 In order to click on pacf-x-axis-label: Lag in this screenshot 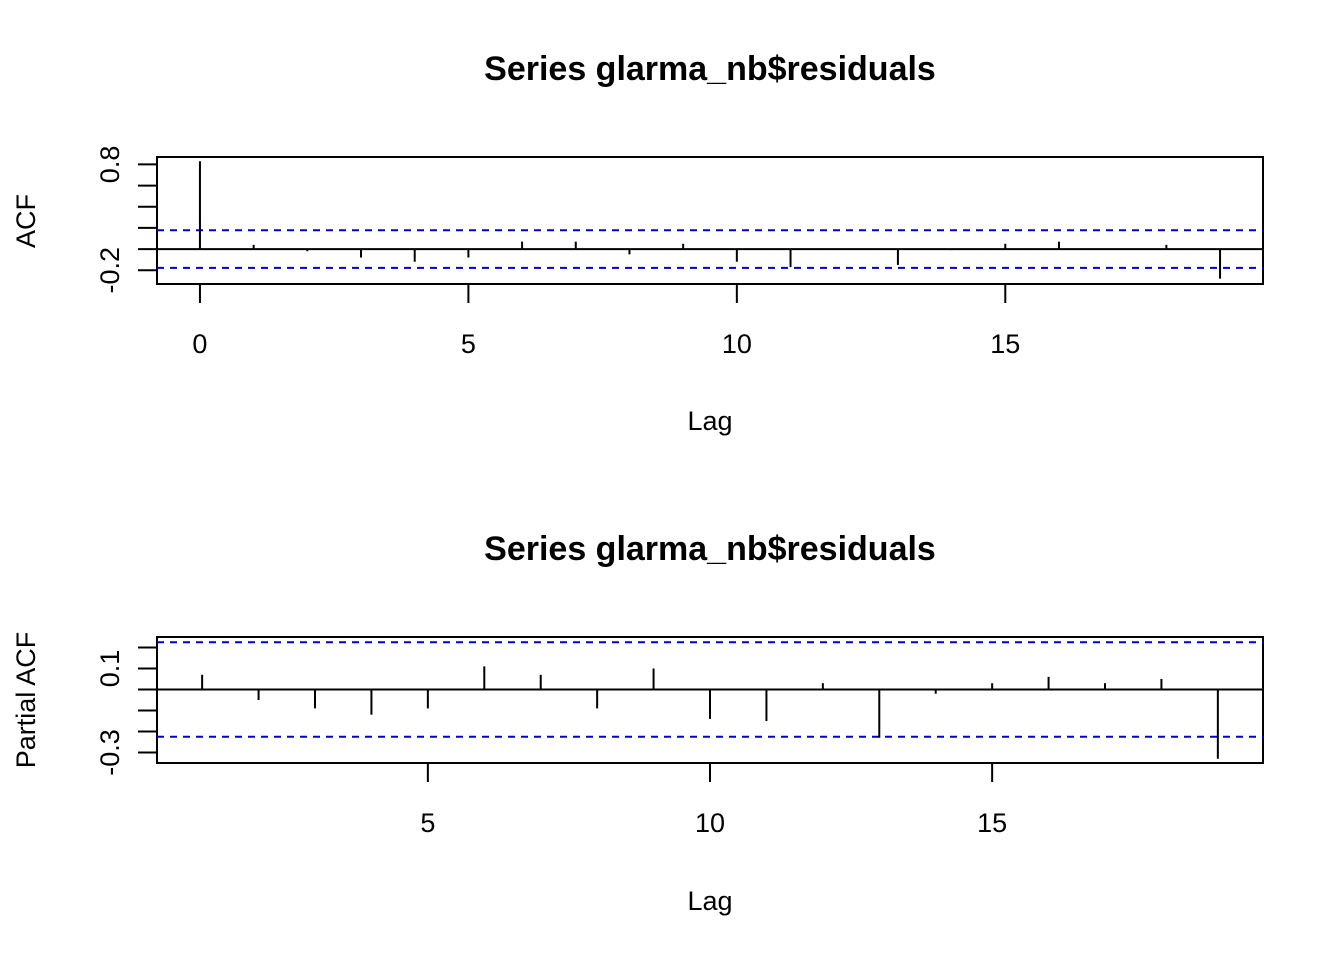, I will do `click(709, 901)`.